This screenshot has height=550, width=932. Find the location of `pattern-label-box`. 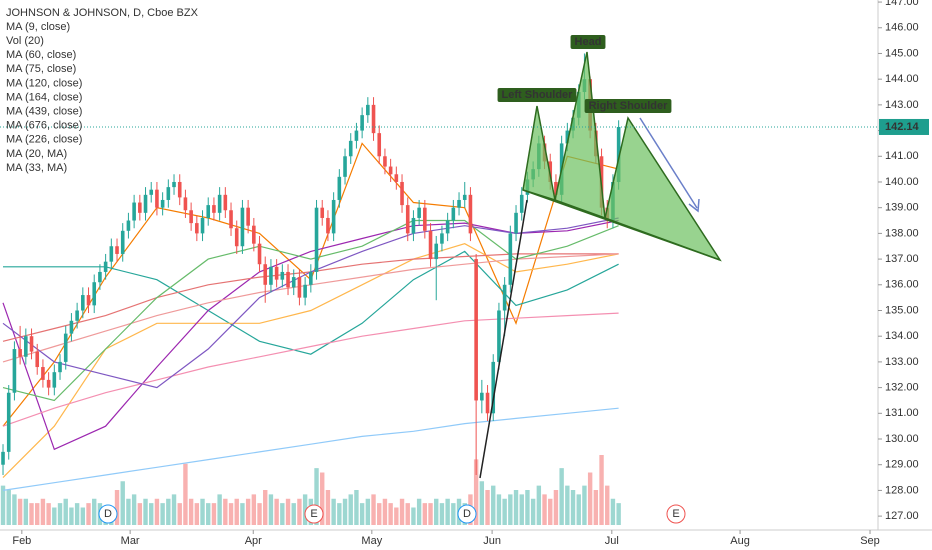

pattern-label-box is located at coordinates (537, 95).